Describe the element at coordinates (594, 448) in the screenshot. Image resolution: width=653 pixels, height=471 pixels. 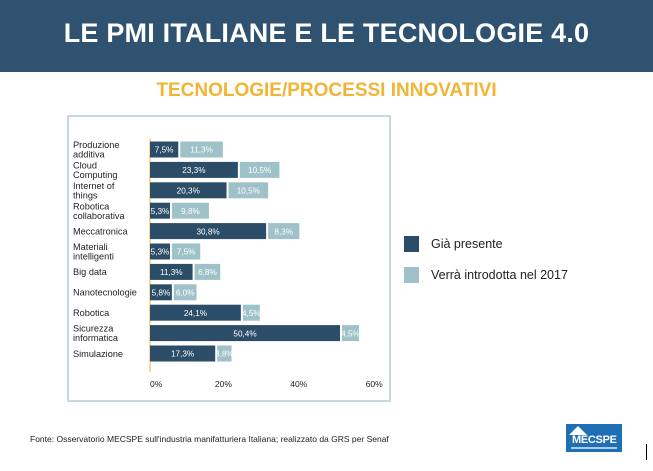
I see `logo-underline` at that location.